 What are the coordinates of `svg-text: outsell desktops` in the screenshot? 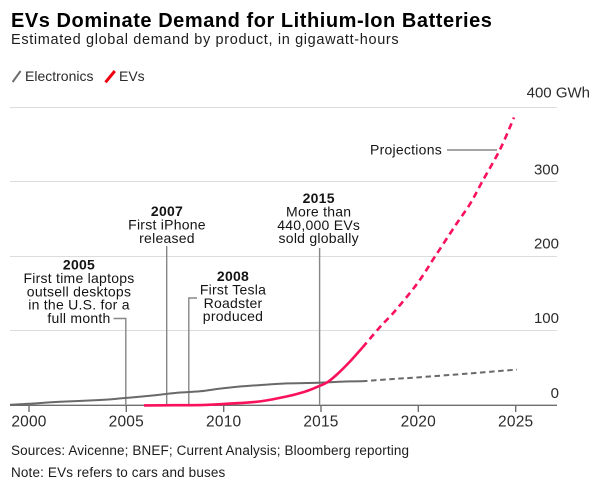 It's located at (79, 291).